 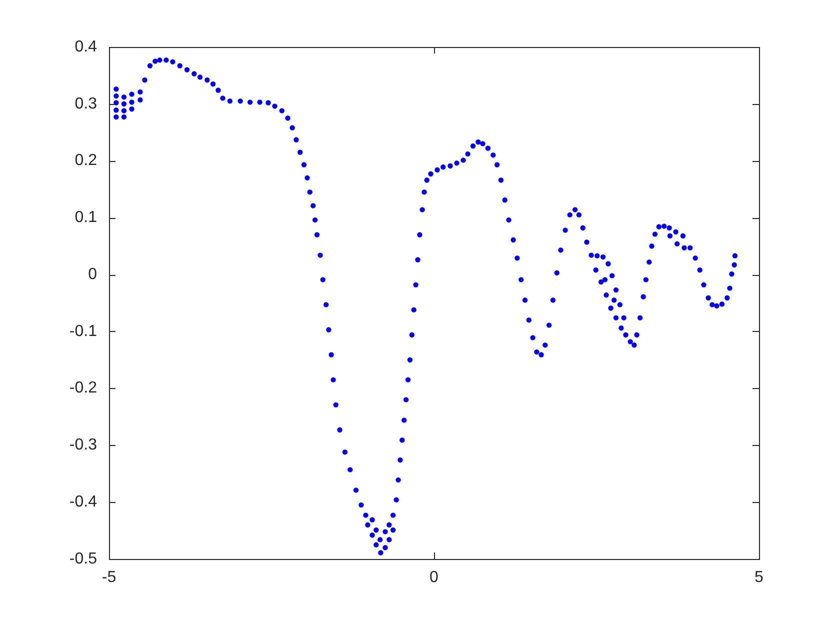 What do you see at coordinates (83, 388) in the screenshot?
I see `y-tick-label: -0.2` at bounding box center [83, 388].